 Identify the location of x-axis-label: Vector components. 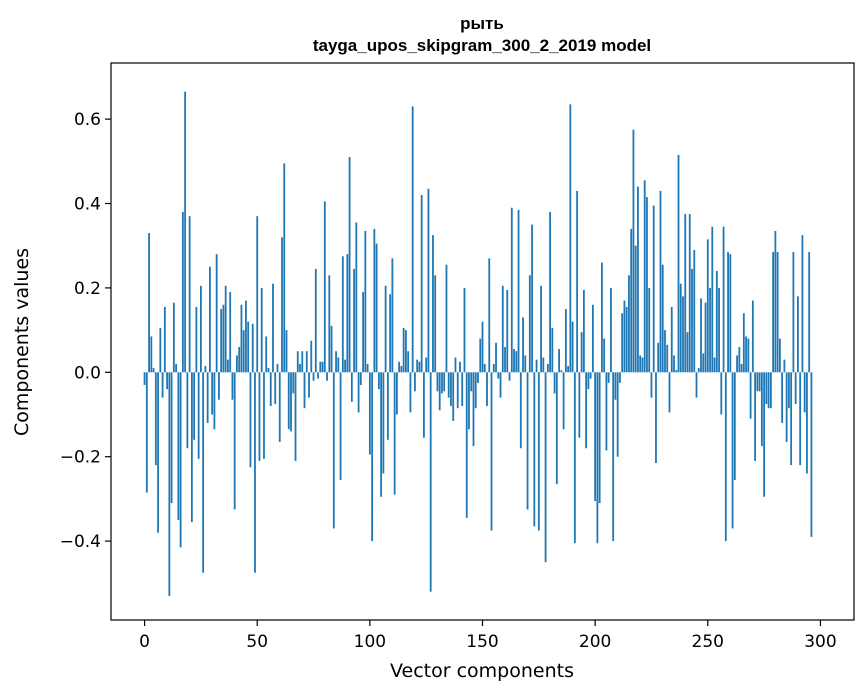
(482, 671).